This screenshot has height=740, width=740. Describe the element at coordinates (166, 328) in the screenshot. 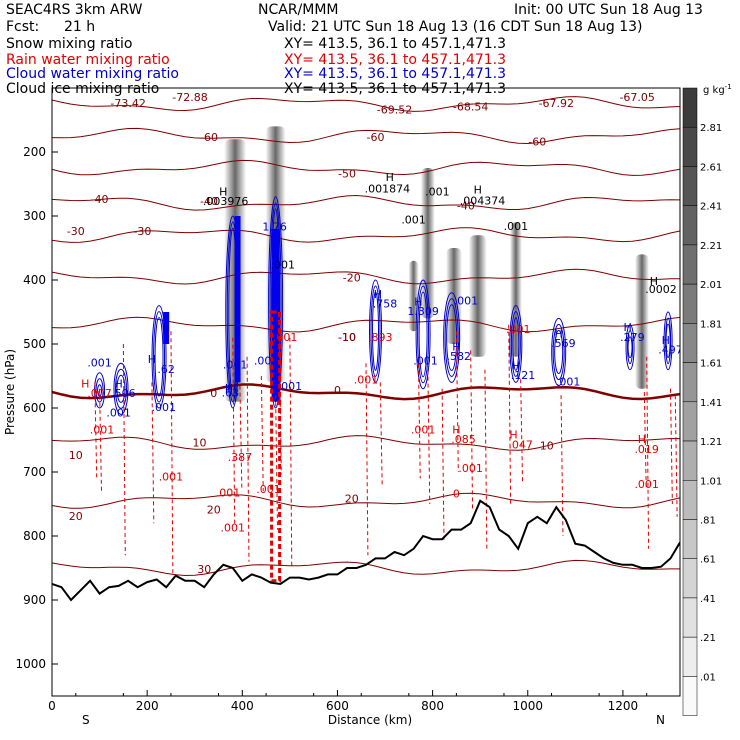

I see `cloud-water-core` at that location.